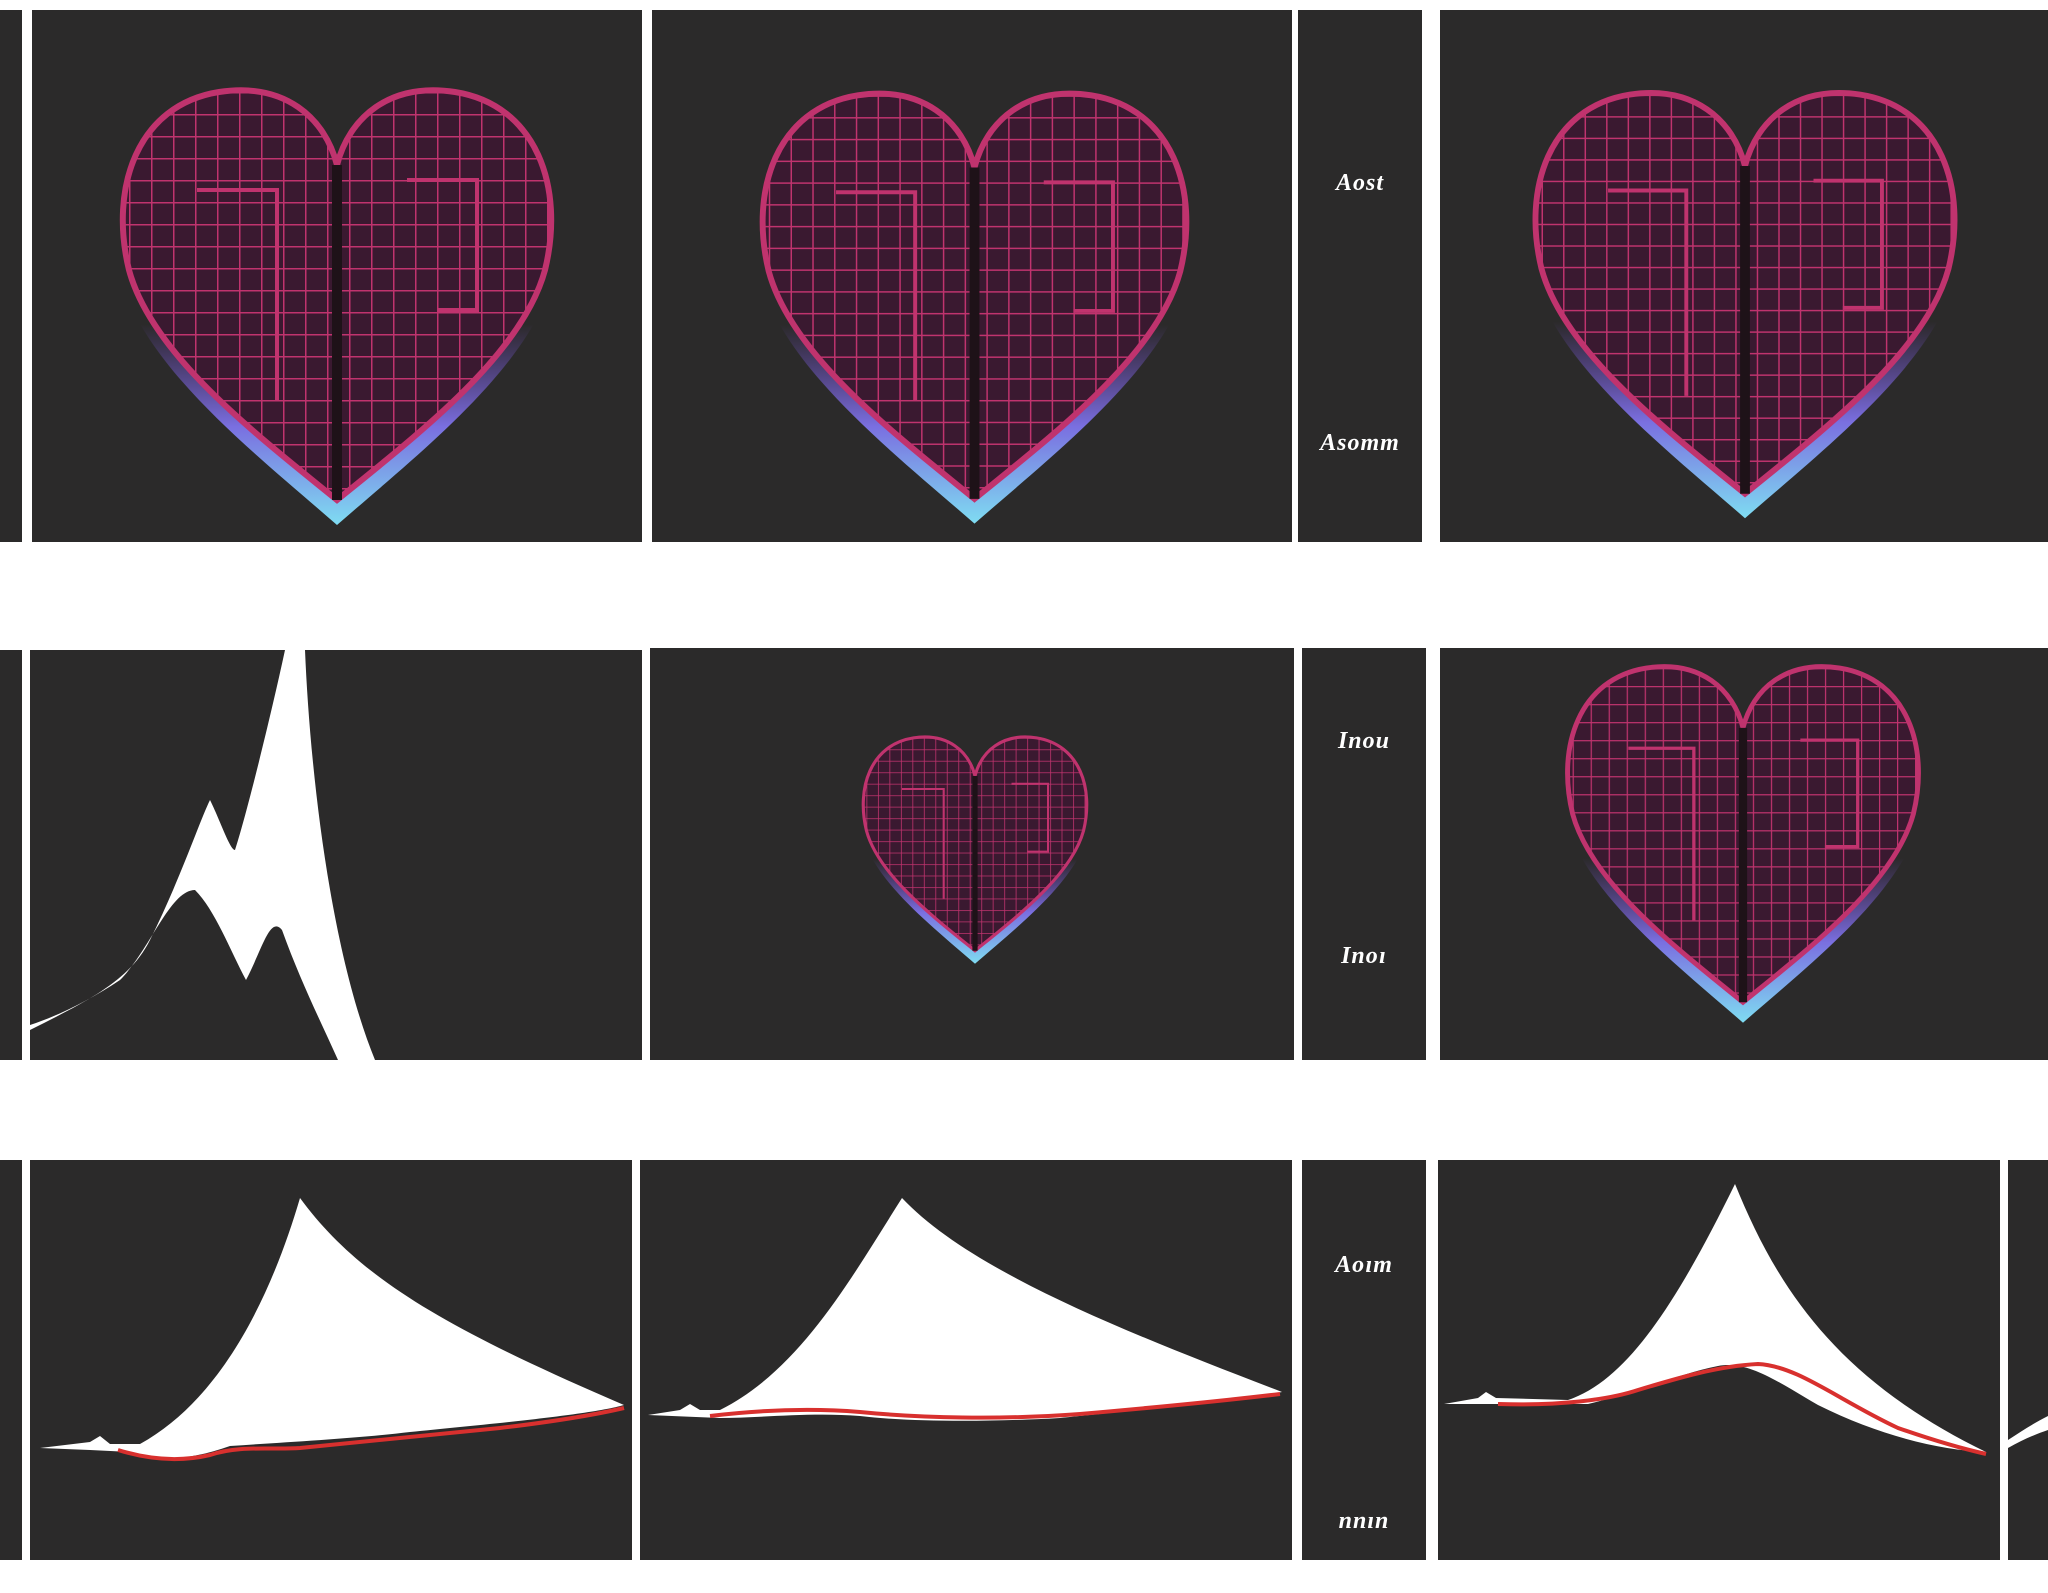 The width and height of the screenshot is (2048, 1593). Describe the element at coordinates (2028, 1360) in the screenshot. I see `edge-strip-right-row3` at that location.